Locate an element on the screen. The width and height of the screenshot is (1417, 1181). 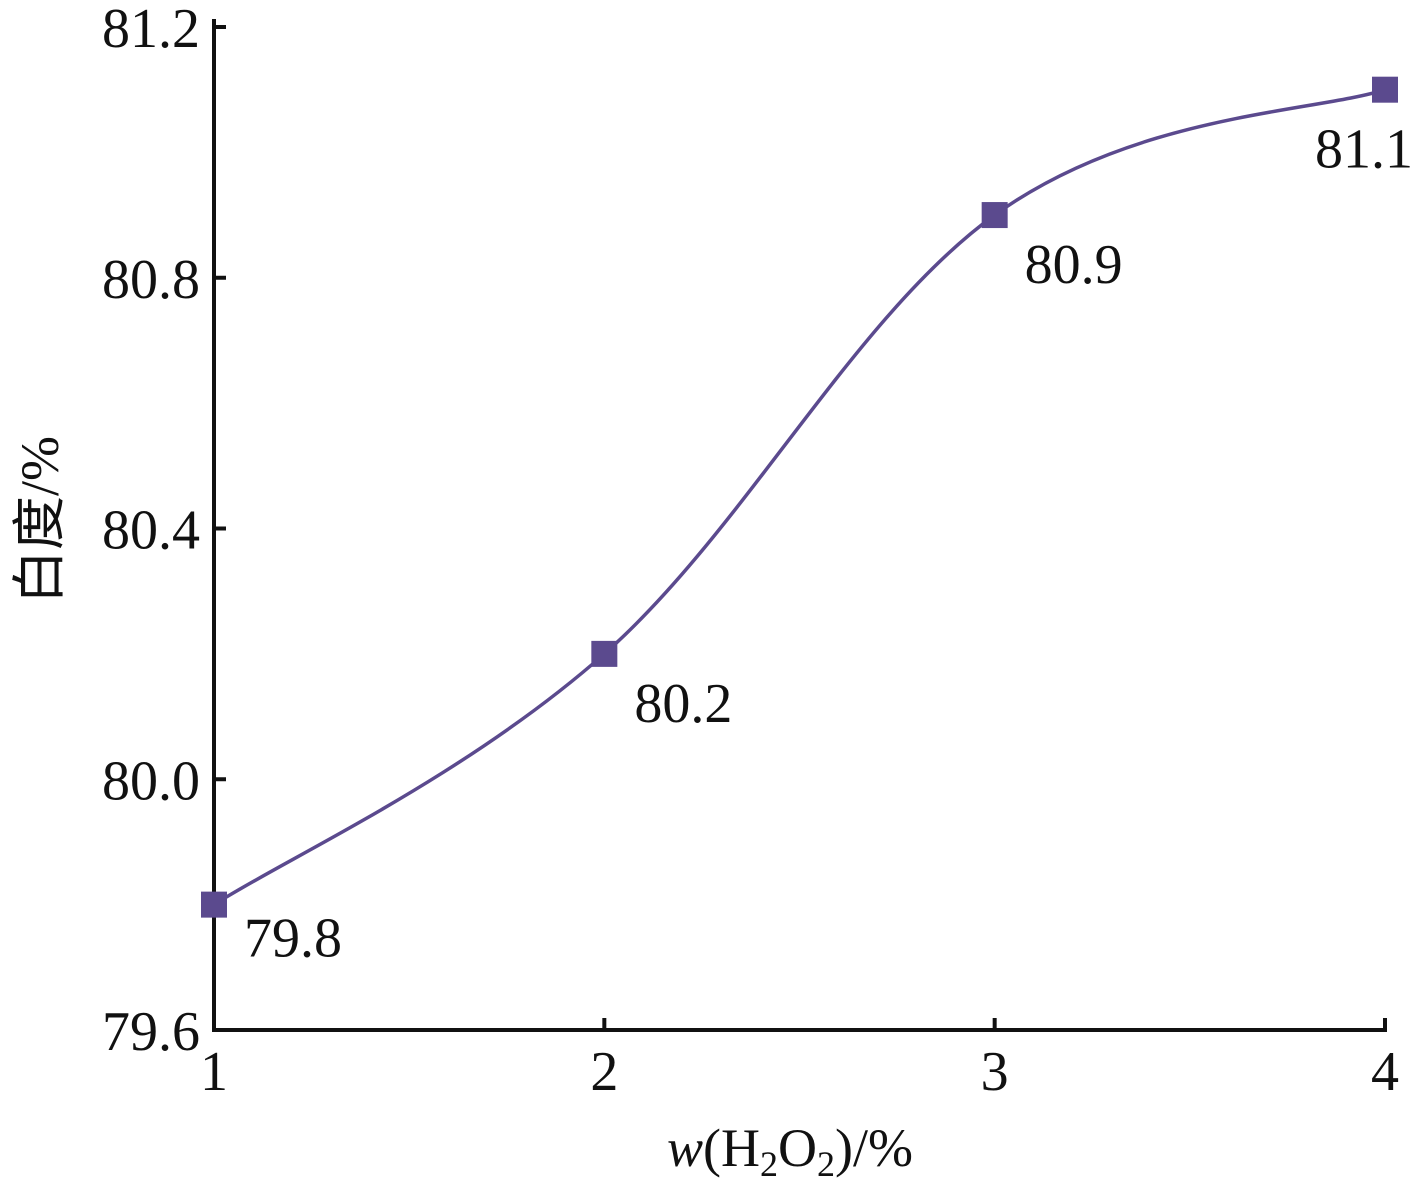
data-label: 79.8 is located at coordinates (293, 939).